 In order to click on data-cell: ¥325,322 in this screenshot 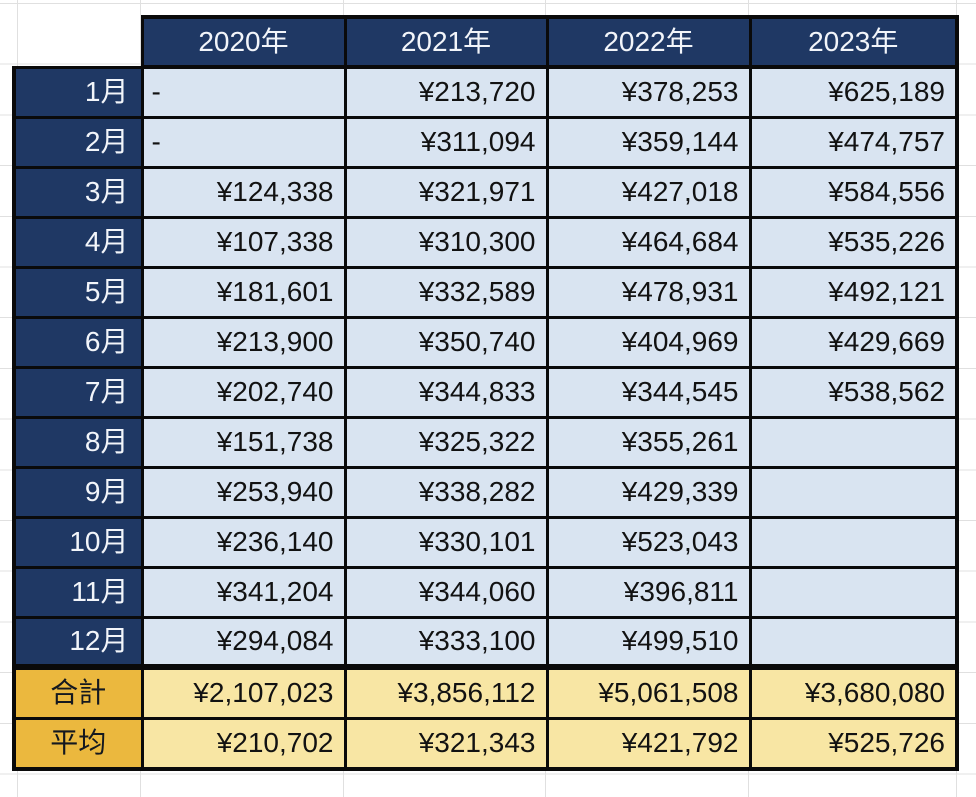, I will do `click(446, 442)`.